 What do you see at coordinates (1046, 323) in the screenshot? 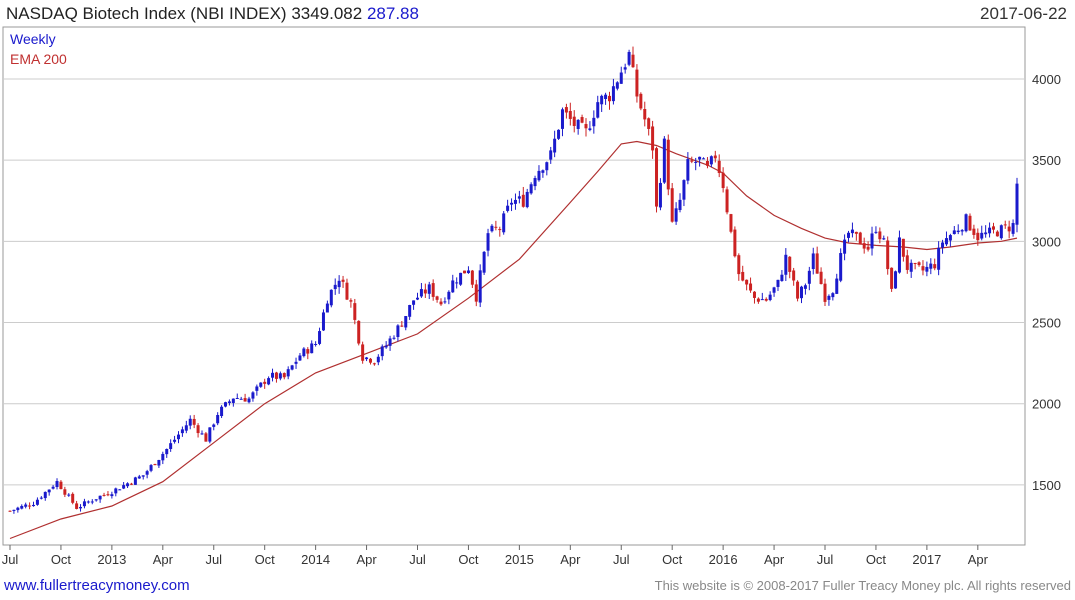
I see `y-tick-label: 2500` at bounding box center [1046, 323].